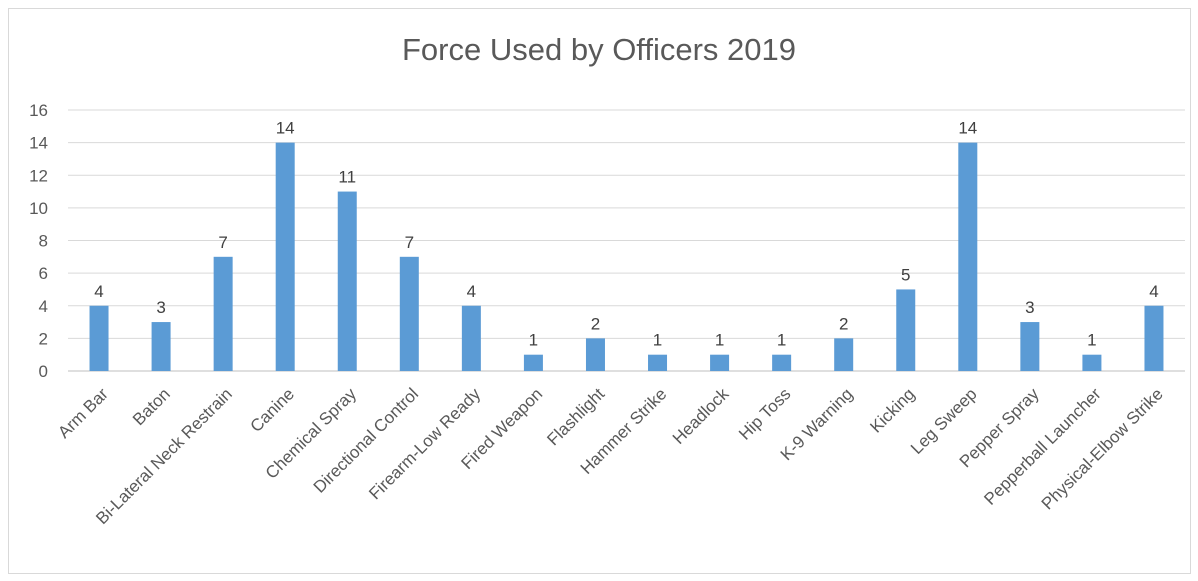 The image size is (1198, 581). I want to click on y-tick-label: 4, so click(43, 306).